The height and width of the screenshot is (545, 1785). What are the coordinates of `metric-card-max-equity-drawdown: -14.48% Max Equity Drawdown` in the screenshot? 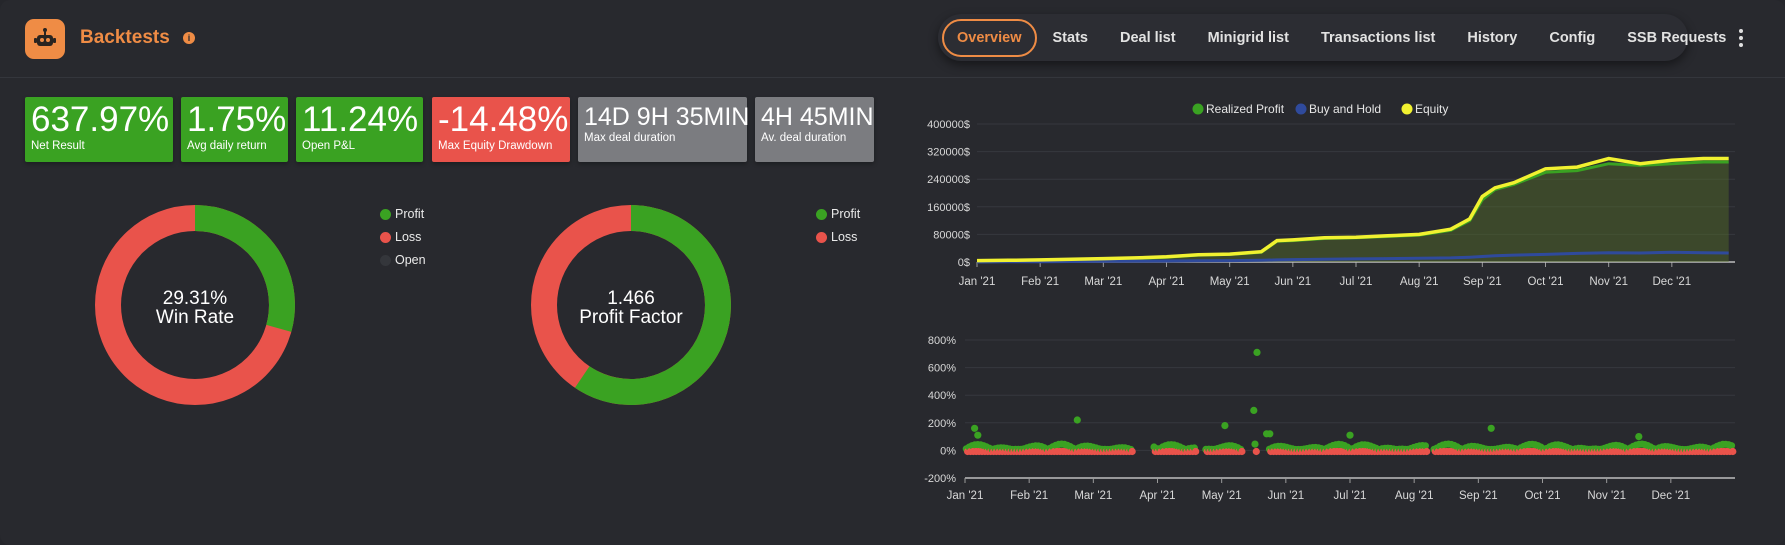 It's located at (501, 129).